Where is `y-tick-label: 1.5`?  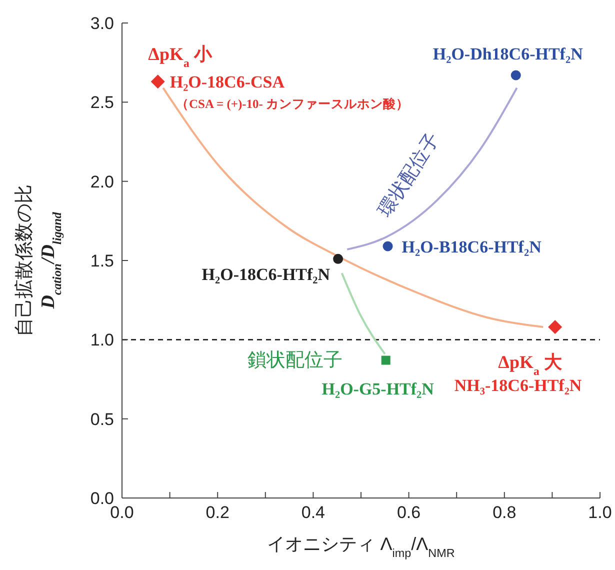
y-tick-label: 1.5 is located at coordinates (102, 261).